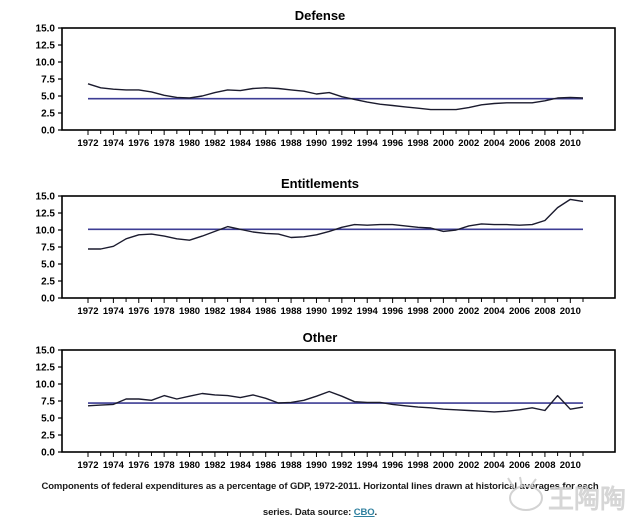 Image resolution: width=640 pixels, height=527 pixels. I want to click on cbo-link: CBO, so click(364, 512).